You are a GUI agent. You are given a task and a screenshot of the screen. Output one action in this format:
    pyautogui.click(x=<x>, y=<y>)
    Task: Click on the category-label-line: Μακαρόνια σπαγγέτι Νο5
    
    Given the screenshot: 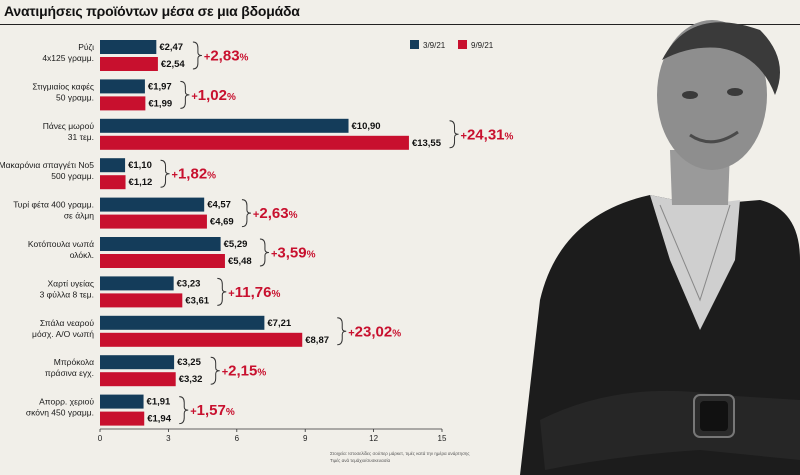 What is the action you would take?
    pyautogui.click(x=47, y=165)
    